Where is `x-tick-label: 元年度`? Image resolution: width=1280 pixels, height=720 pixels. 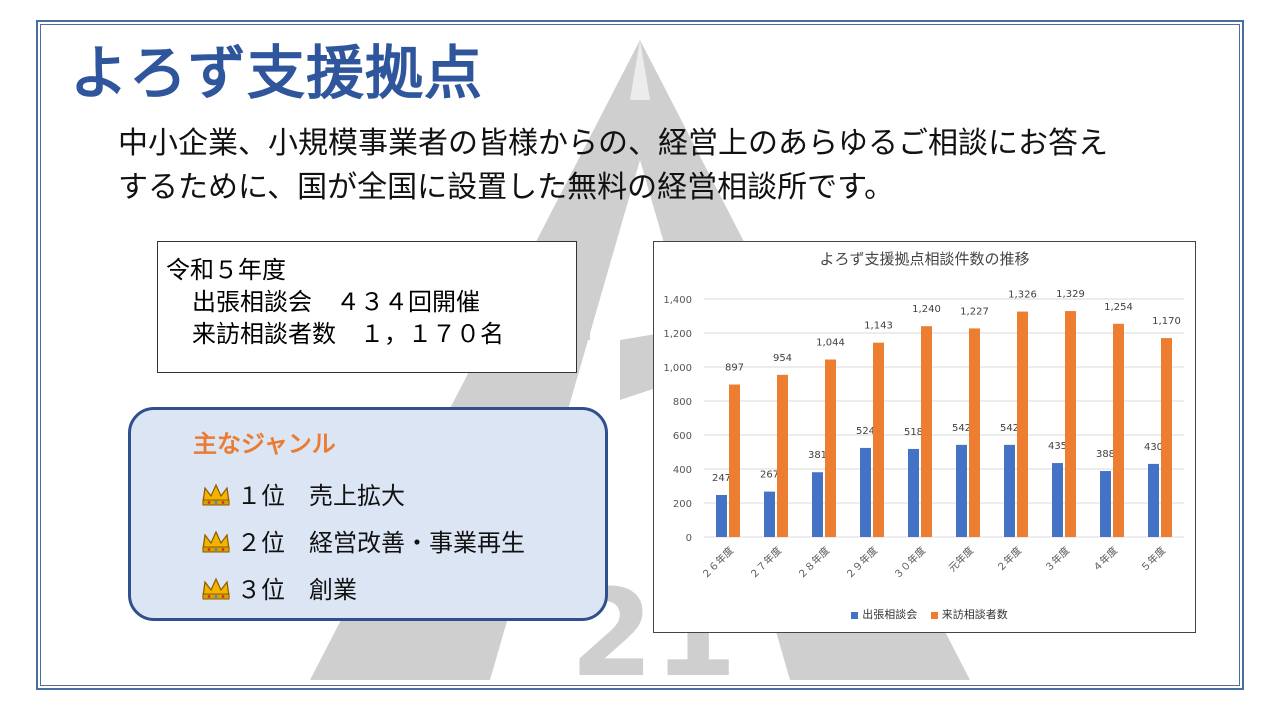 x-tick-label: 元年度 is located at coordinates (961, 559).